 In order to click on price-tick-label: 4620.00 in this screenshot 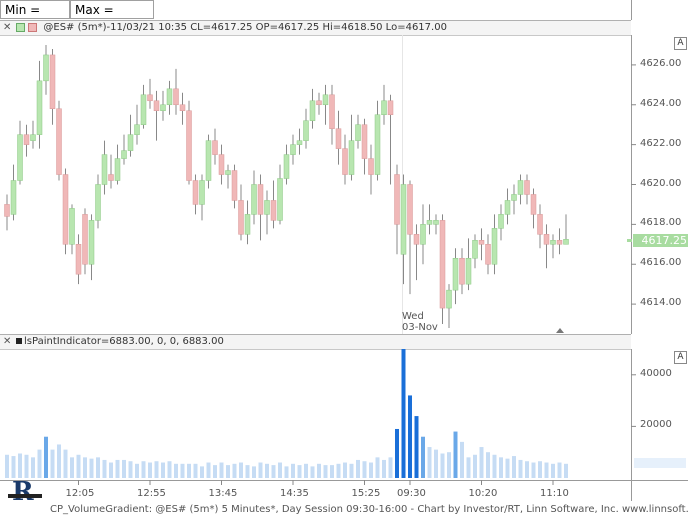, I will do `click(661, 183)`.